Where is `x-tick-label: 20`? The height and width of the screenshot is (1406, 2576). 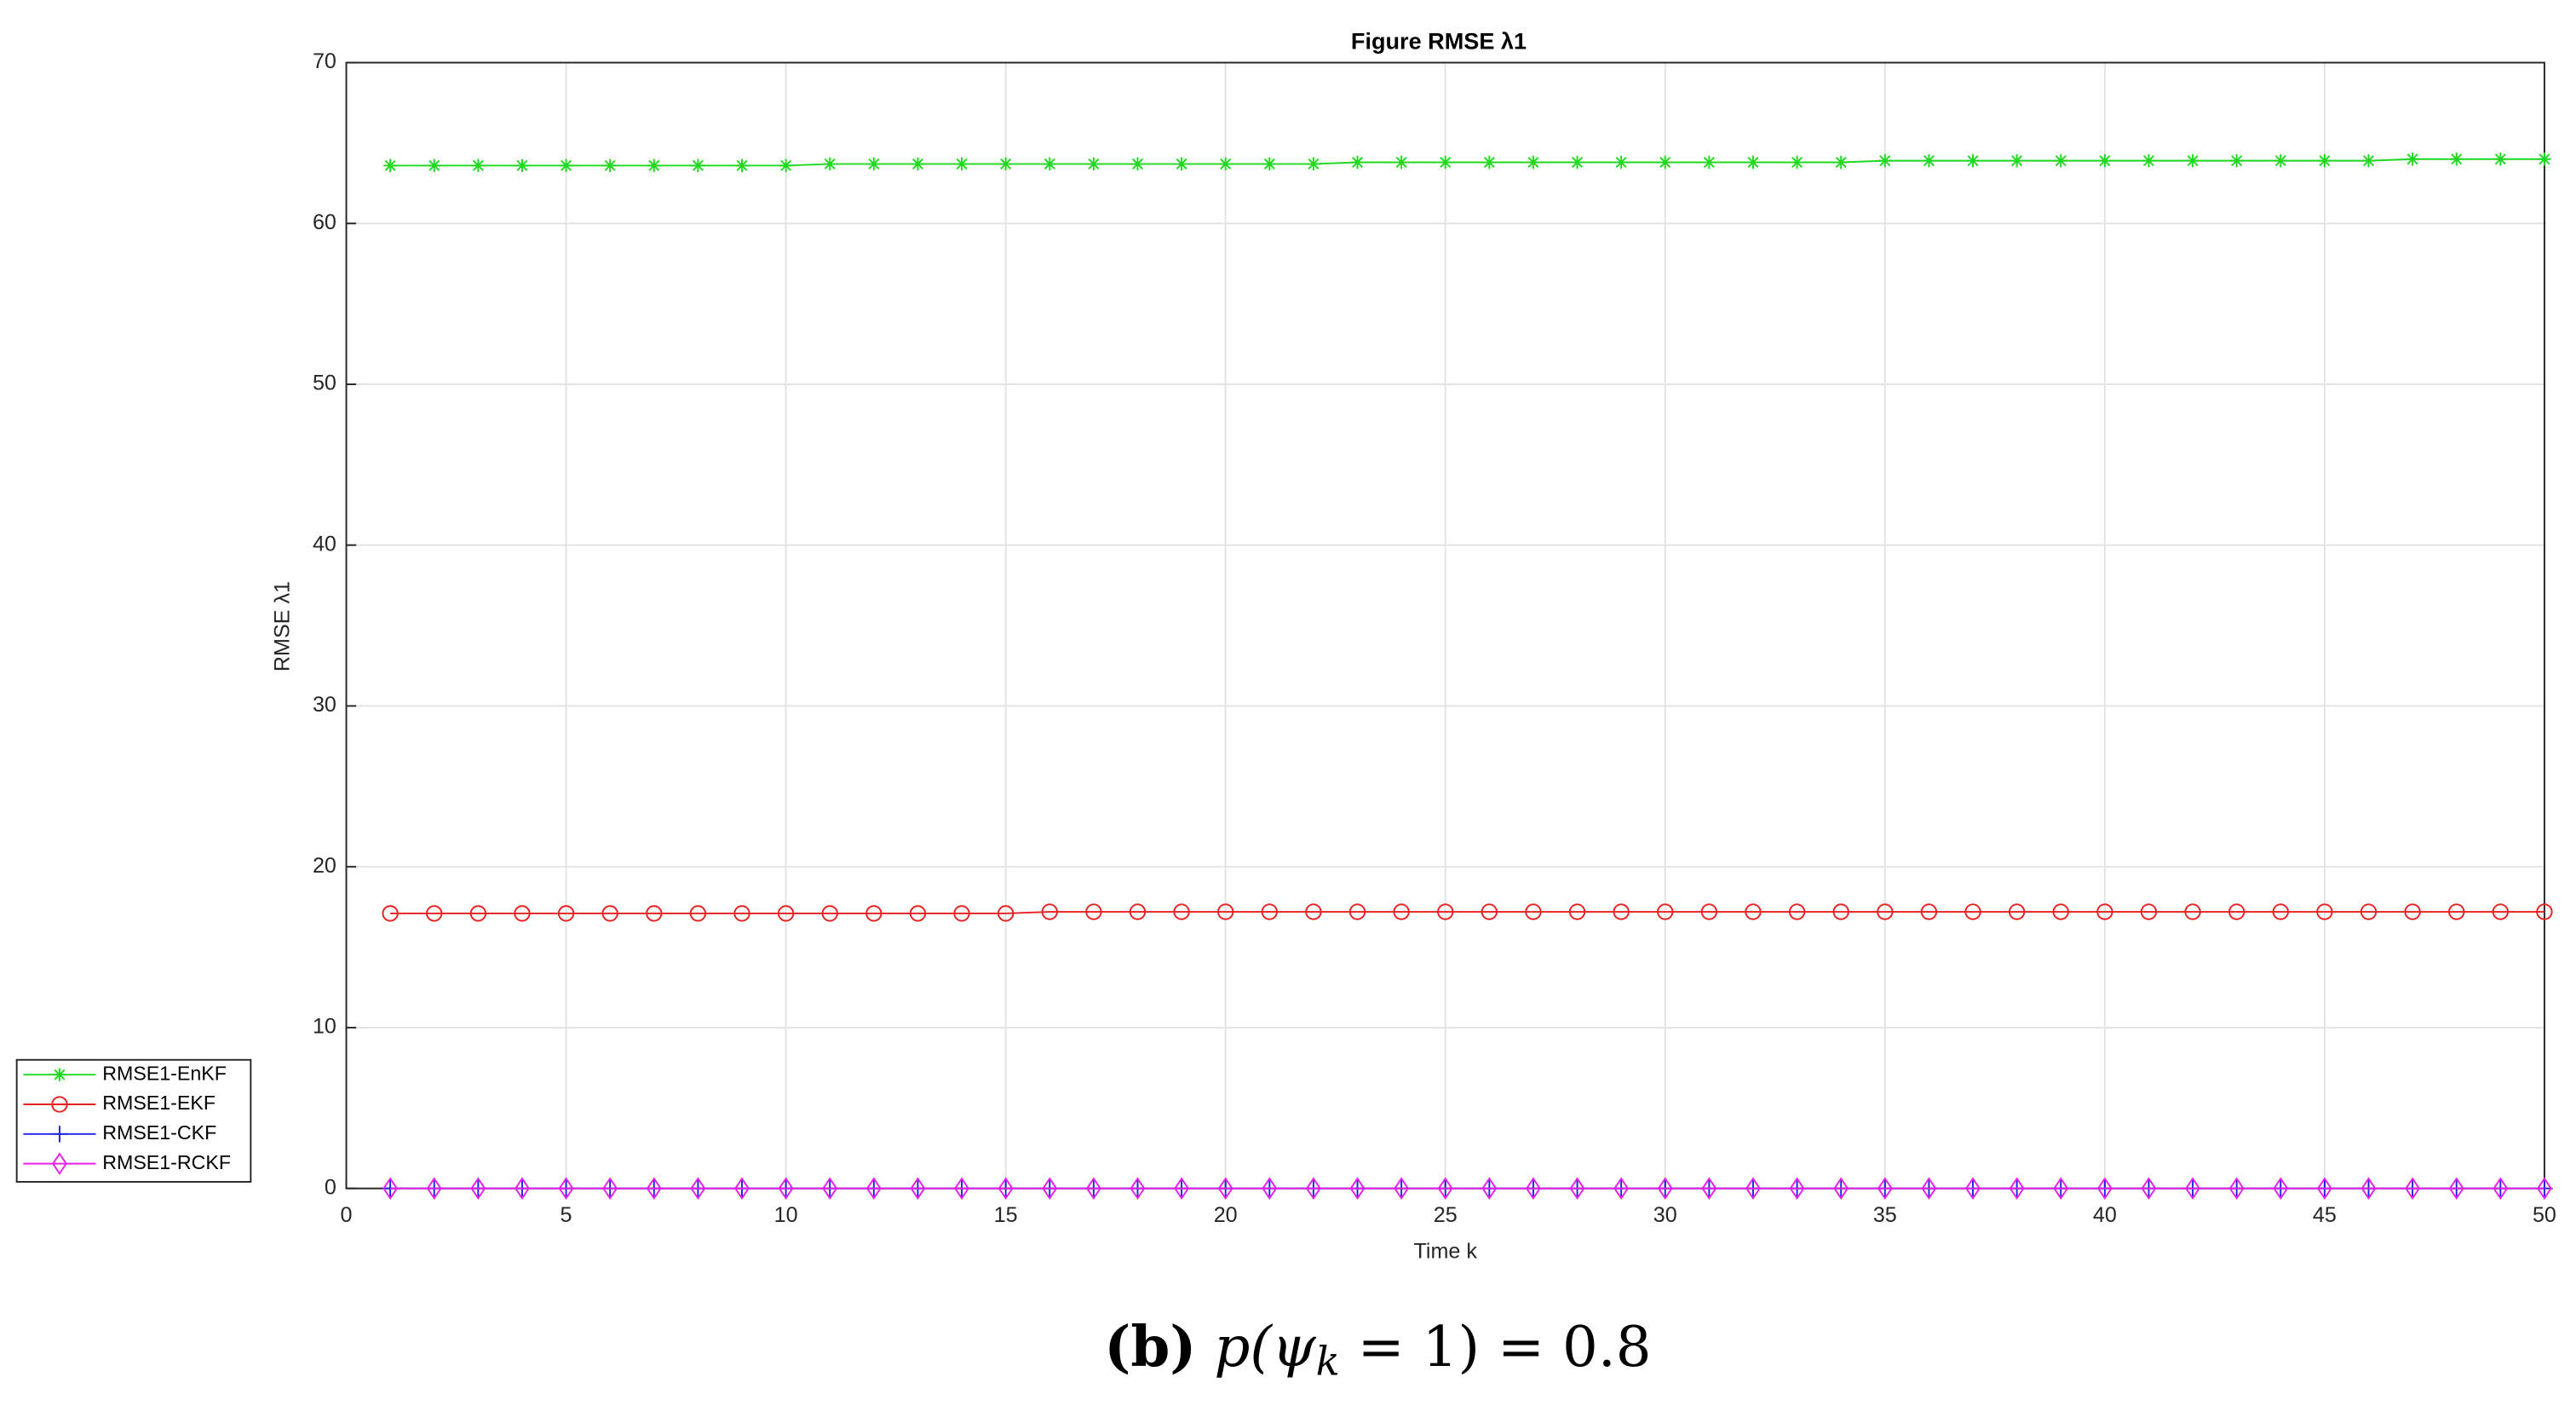
x-tick-label: 20 is located at coordinates (1226, 1215).